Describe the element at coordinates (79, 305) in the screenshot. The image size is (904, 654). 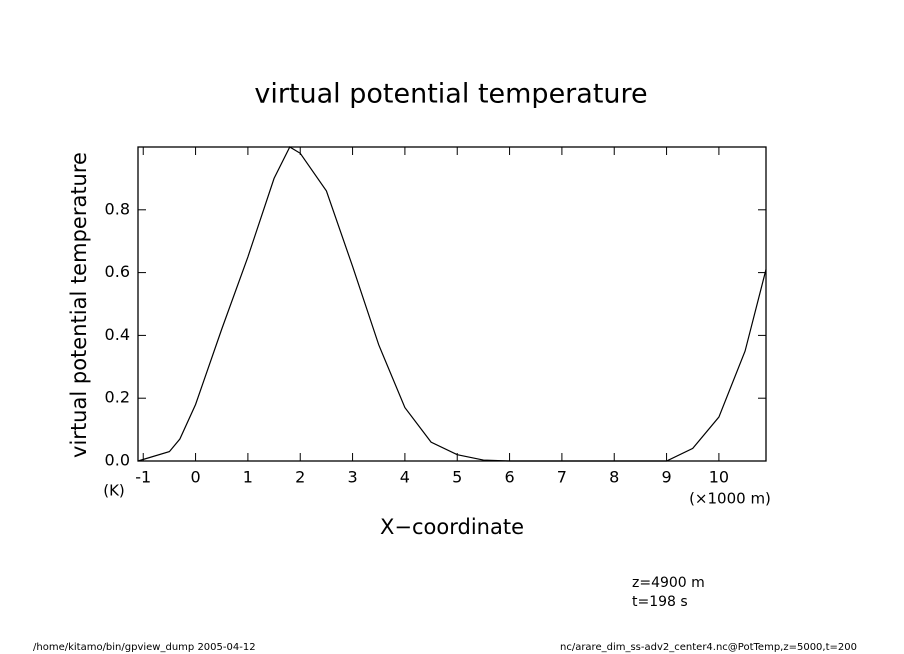
I see `y-axis-label: virtual potential temperature` at that location.